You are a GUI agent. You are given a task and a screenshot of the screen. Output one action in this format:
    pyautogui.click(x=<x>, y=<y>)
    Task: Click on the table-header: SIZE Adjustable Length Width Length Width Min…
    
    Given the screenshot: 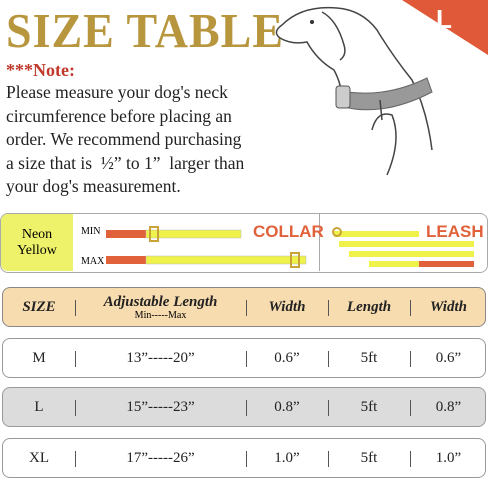 What is the action you would take?
    pyautogui.click(x=244, y=307)
    